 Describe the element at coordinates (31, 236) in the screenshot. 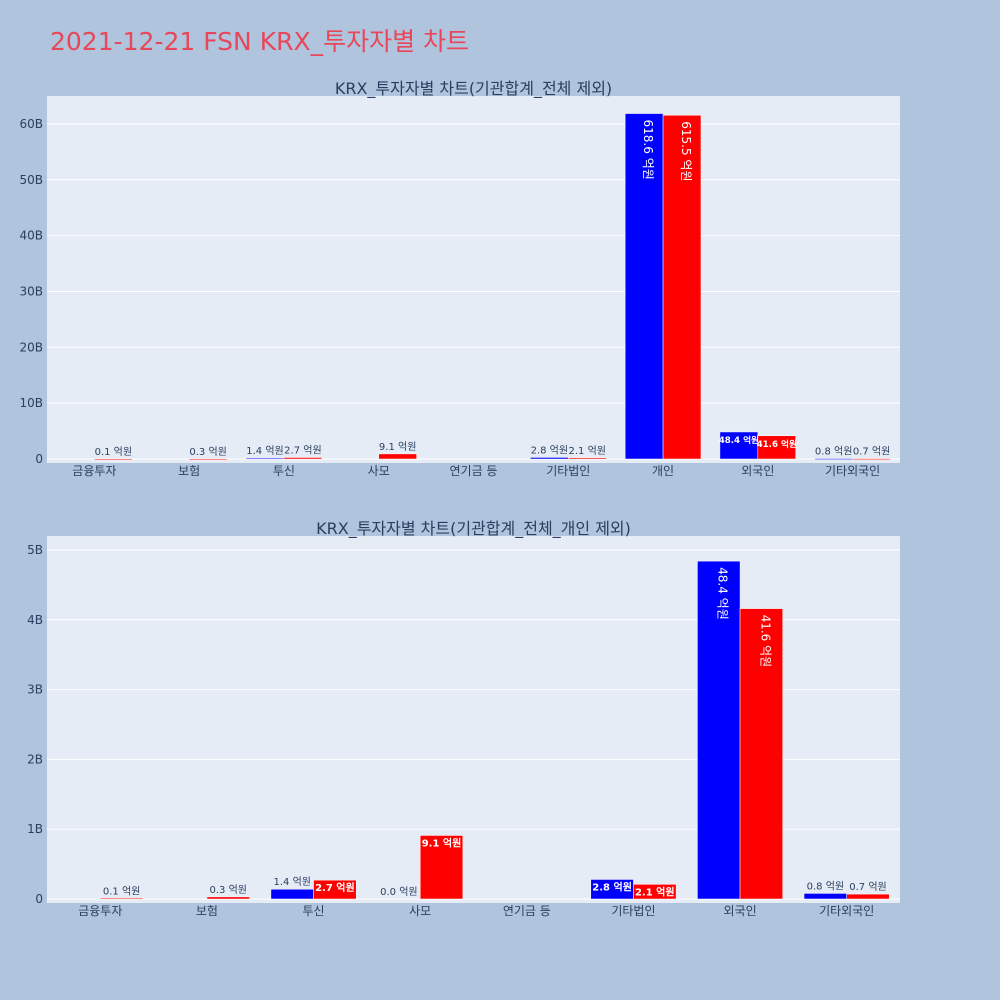

I see `y-tick-label: 40B` at that location.